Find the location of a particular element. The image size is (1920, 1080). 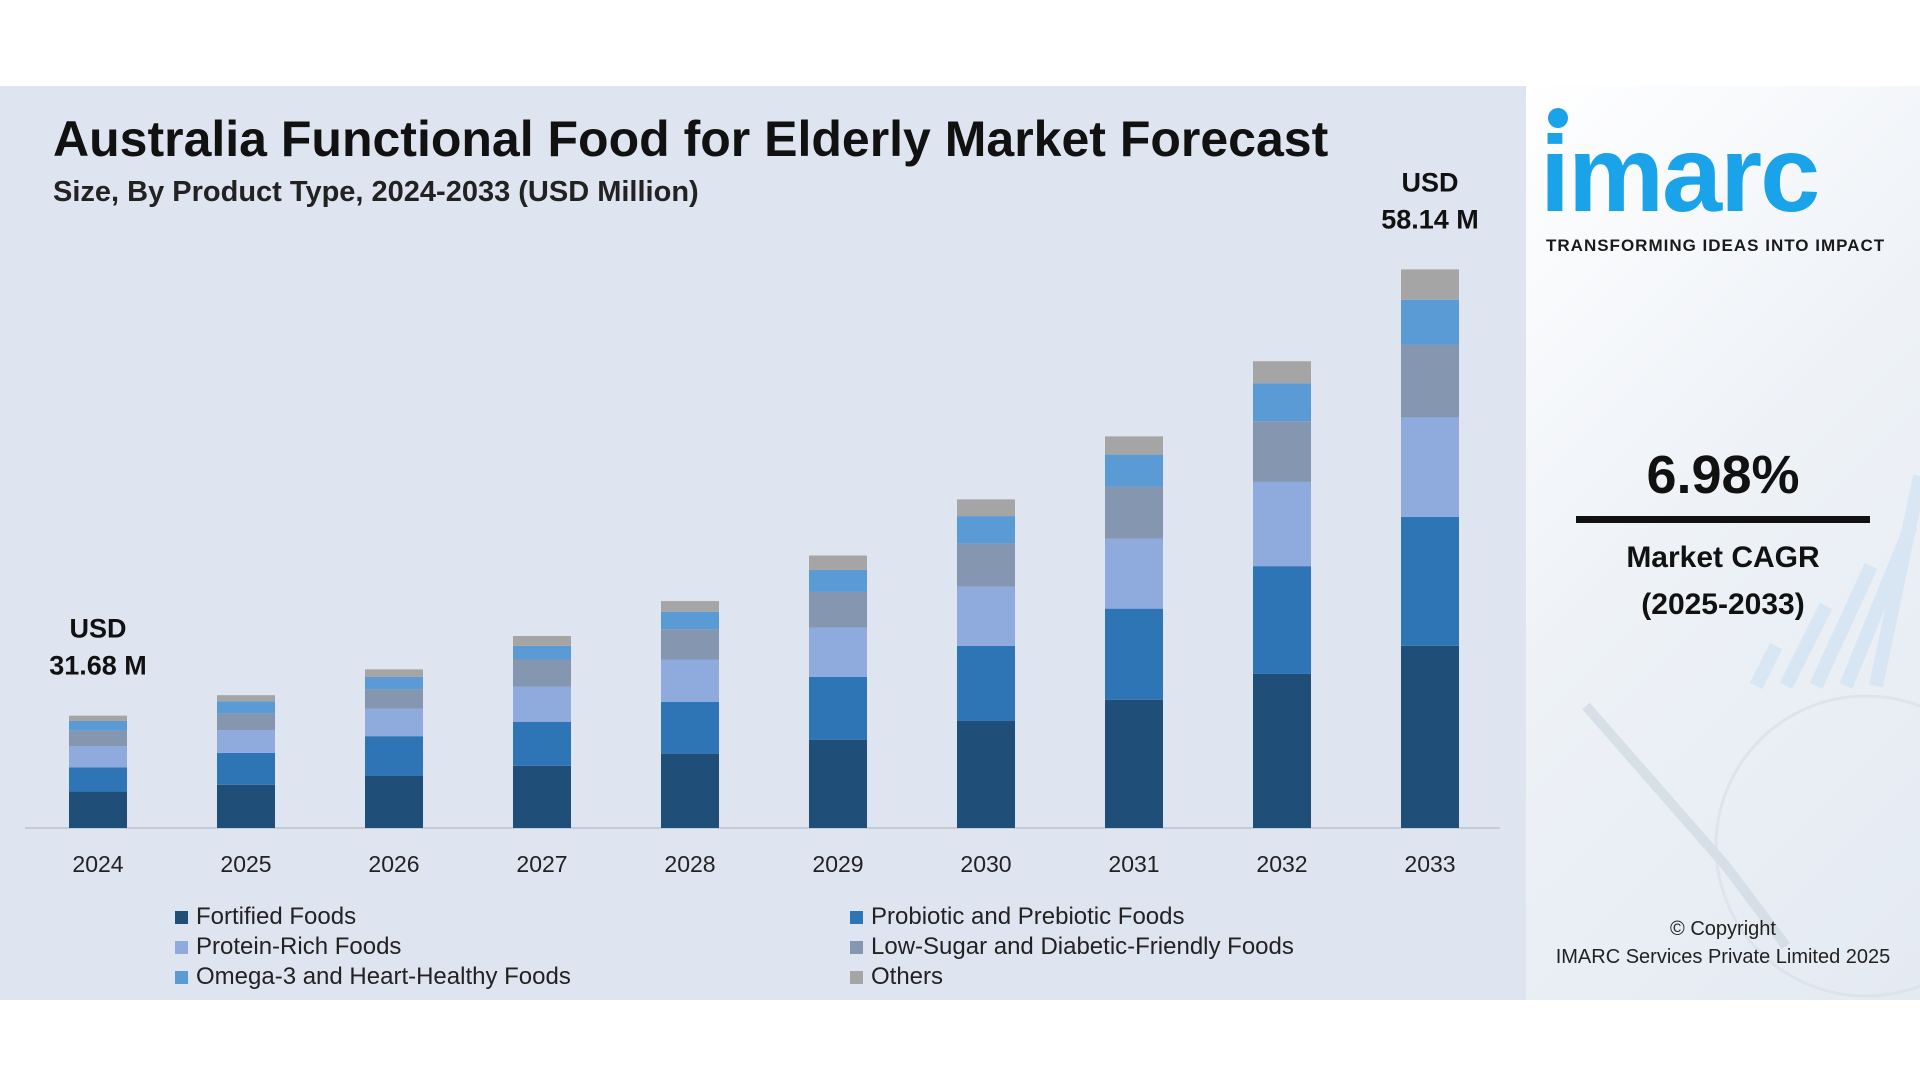

x-tick-label-2028: 2028 is located at coordinates (689, 864).